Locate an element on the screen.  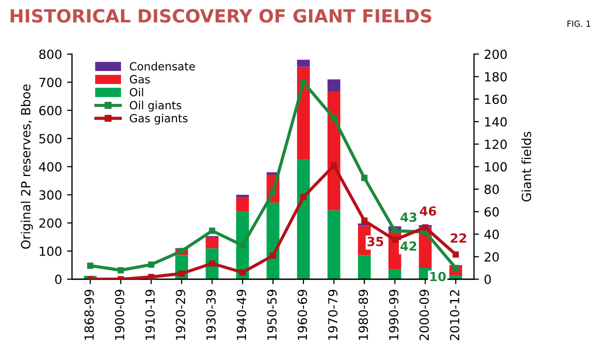
y-tick-label: 800 is located at coordinates (50, 55).